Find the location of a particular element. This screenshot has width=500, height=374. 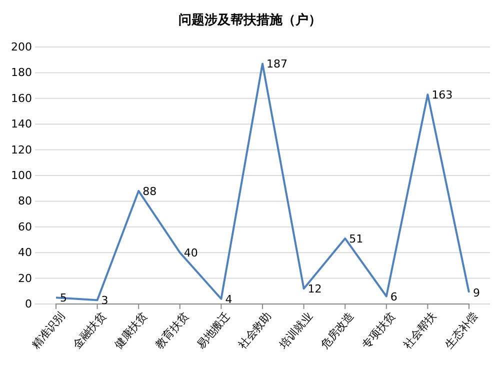

data-label: 12 is located at coordinates (315, 289).